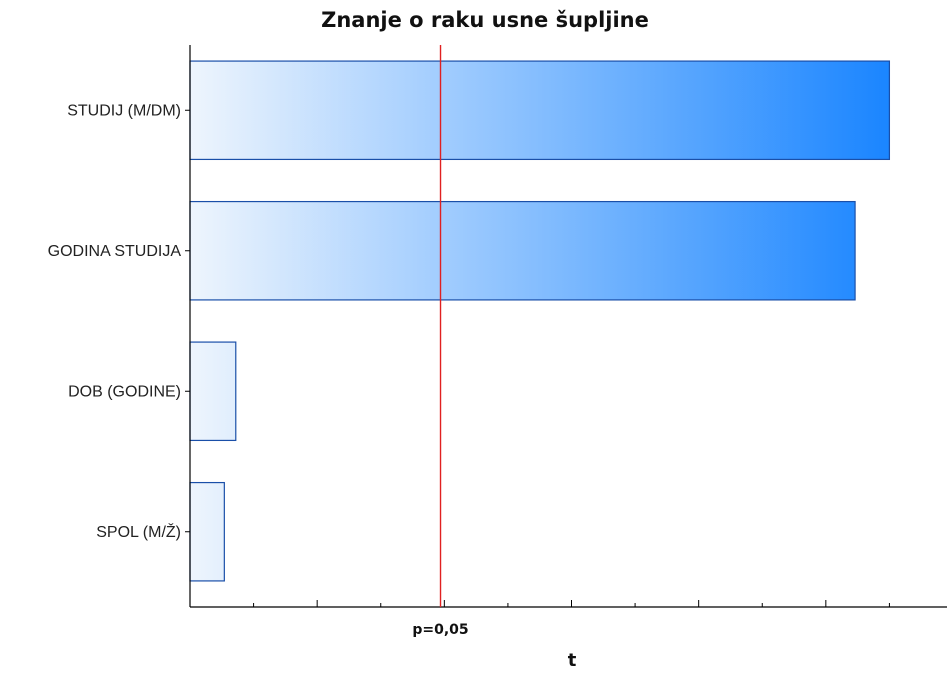 The image size is (947, 677). Describe the element at coordinates (115, 251) in the screenshot. I see `category-label: GODINA STUDIJA` at that location.